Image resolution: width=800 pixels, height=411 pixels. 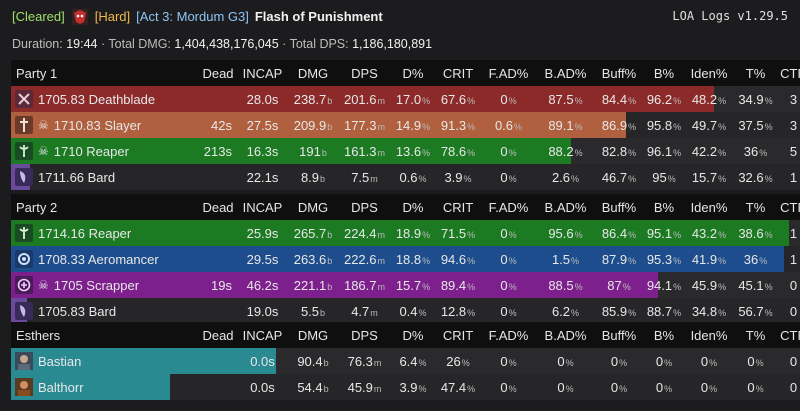 I want to click on value-dps: 4.7, so click(x=360, y=311).